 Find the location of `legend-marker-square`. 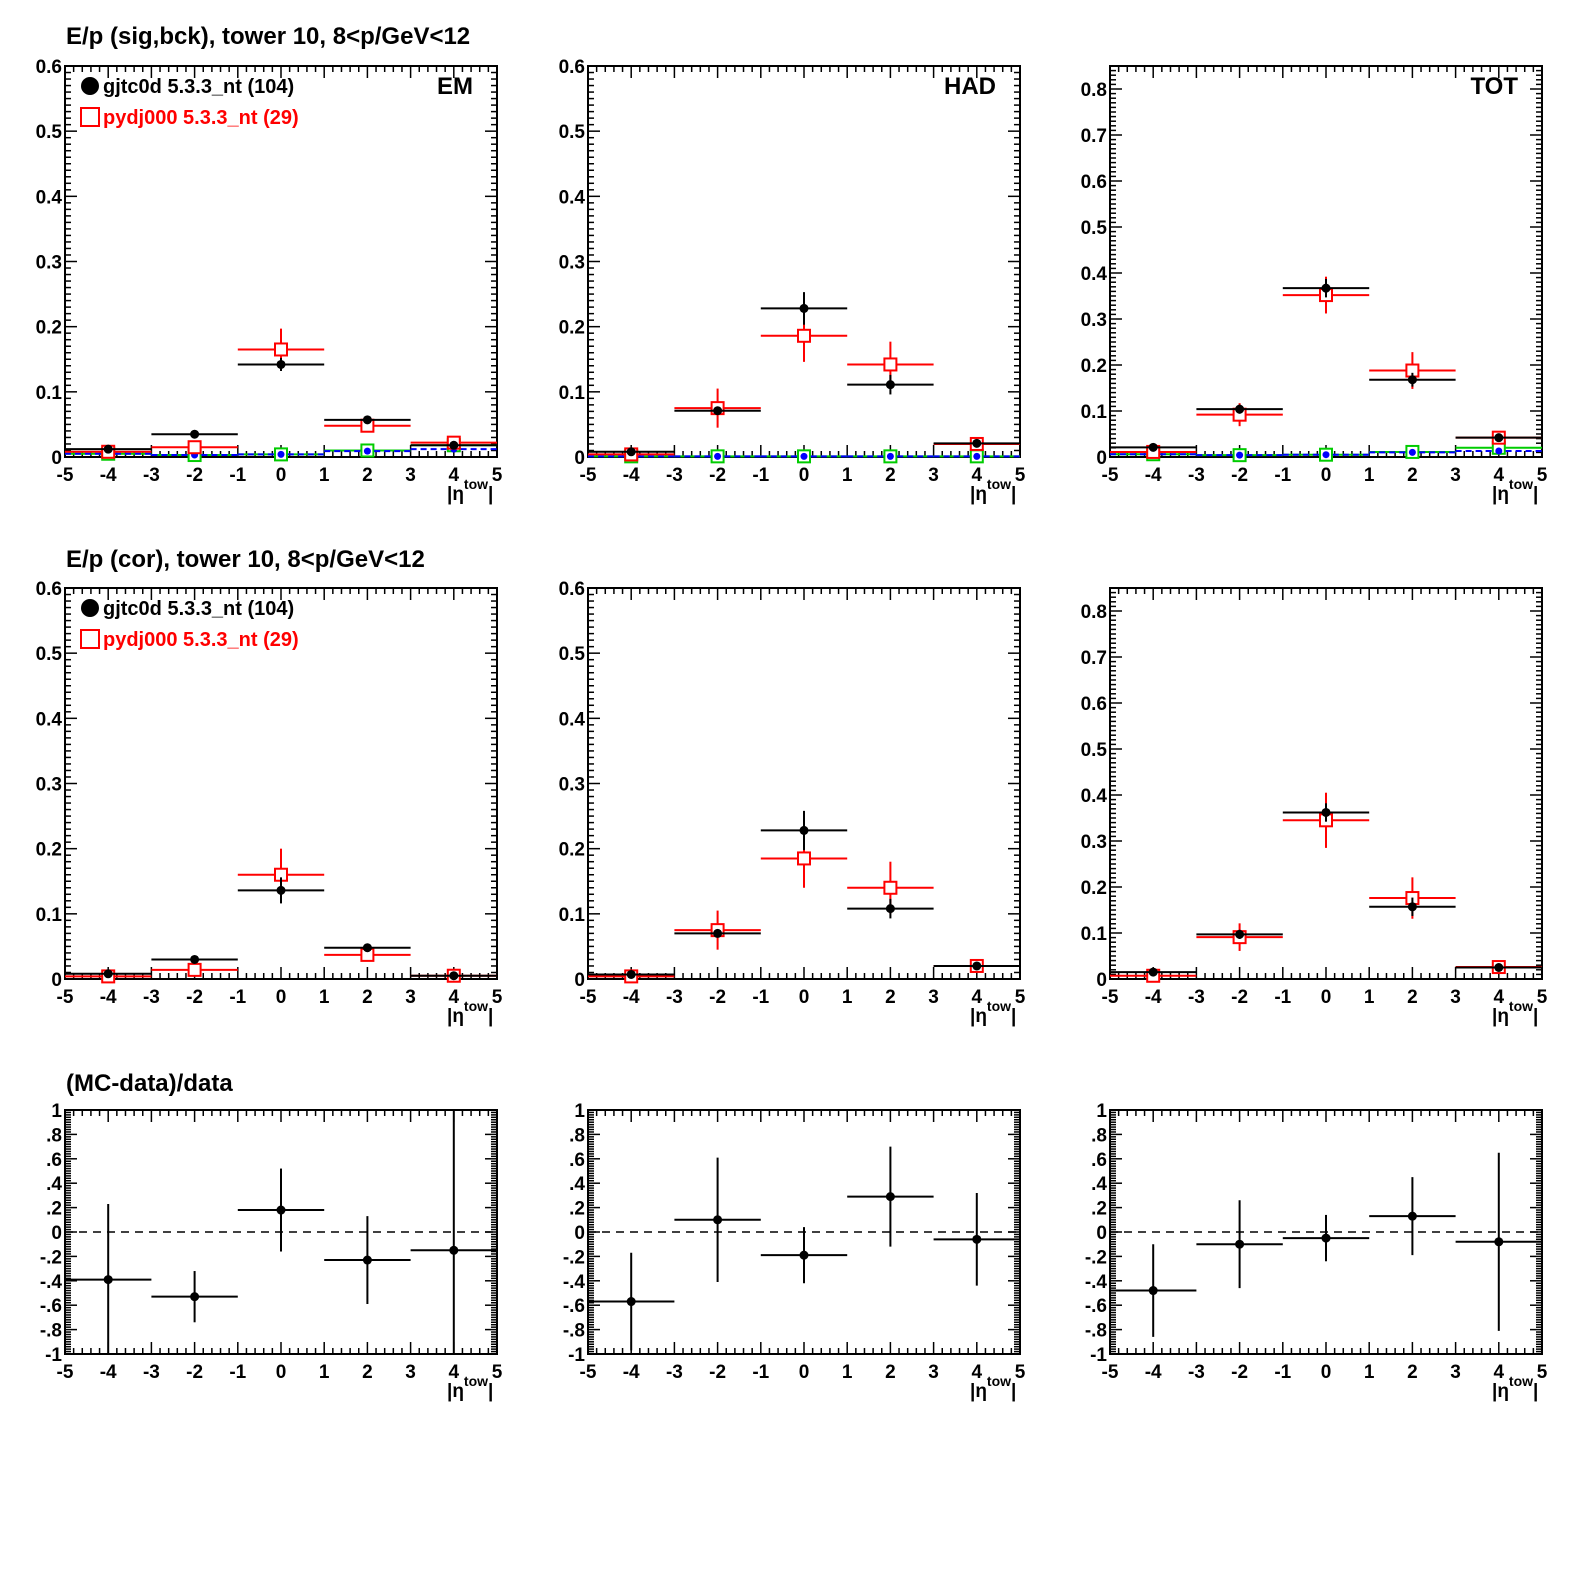

legend-marker-square is located at coordinates (90, 639).